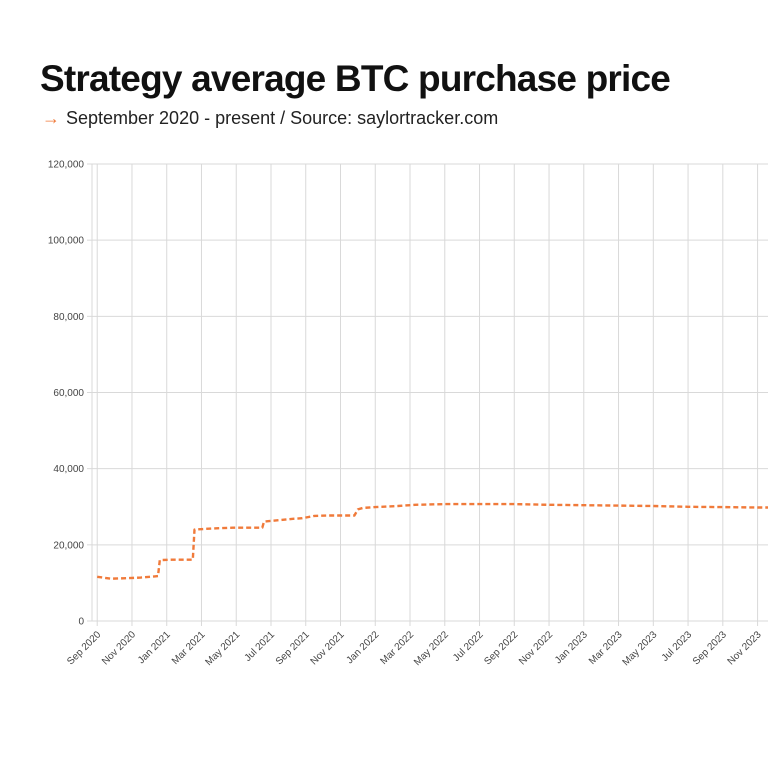 This screenshot has height=768, width=768. I want to click on x-tick-label: Jan 2021, so click(154, 647).